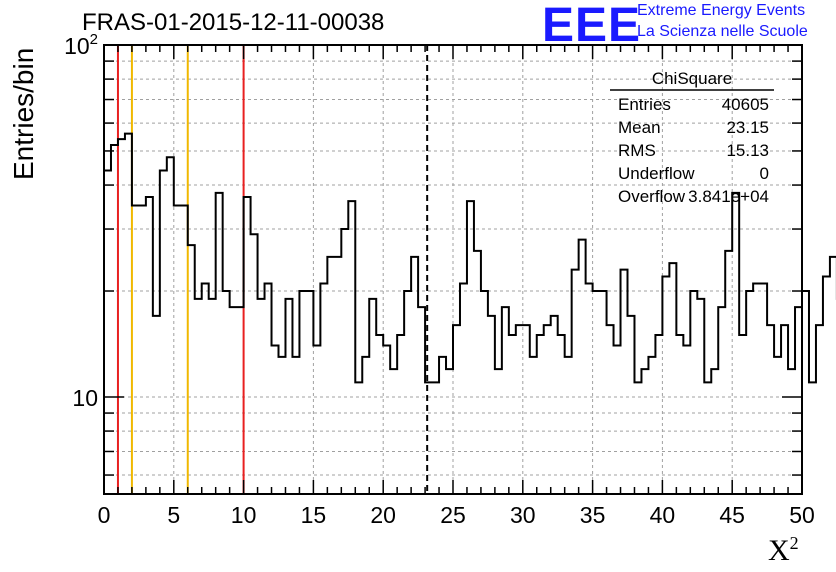 The width and height of the screenshot is (836, 572). I want to click on stats-key-underflow: Underflow, so click(656, 173).